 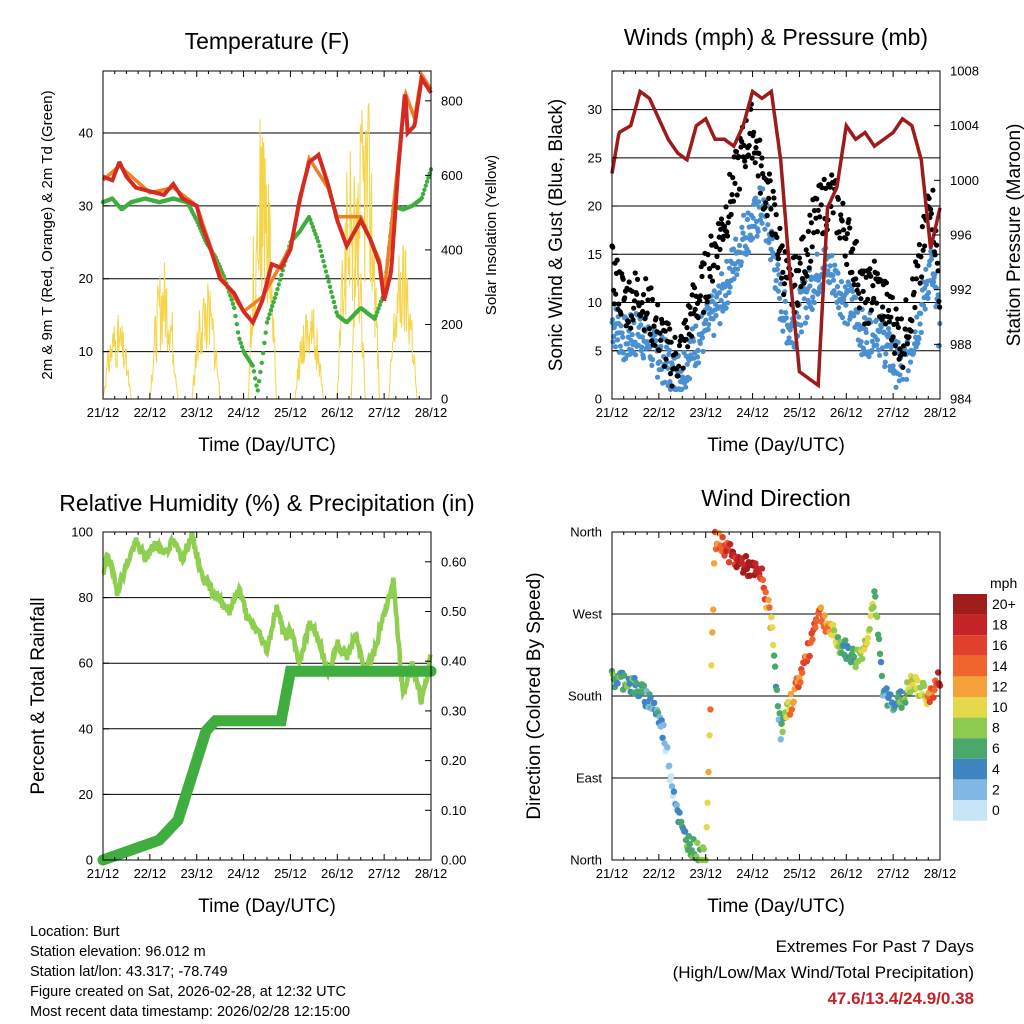 I want to click on y-tick-label: 20, so click(x=86, y=794).